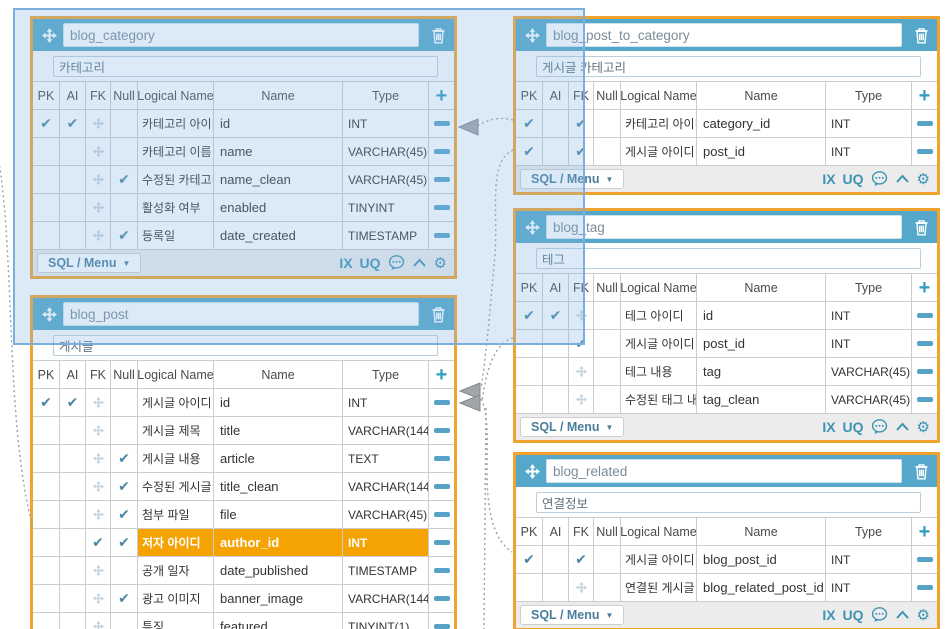  I want to click on table-comment-input, so click(245, 66).